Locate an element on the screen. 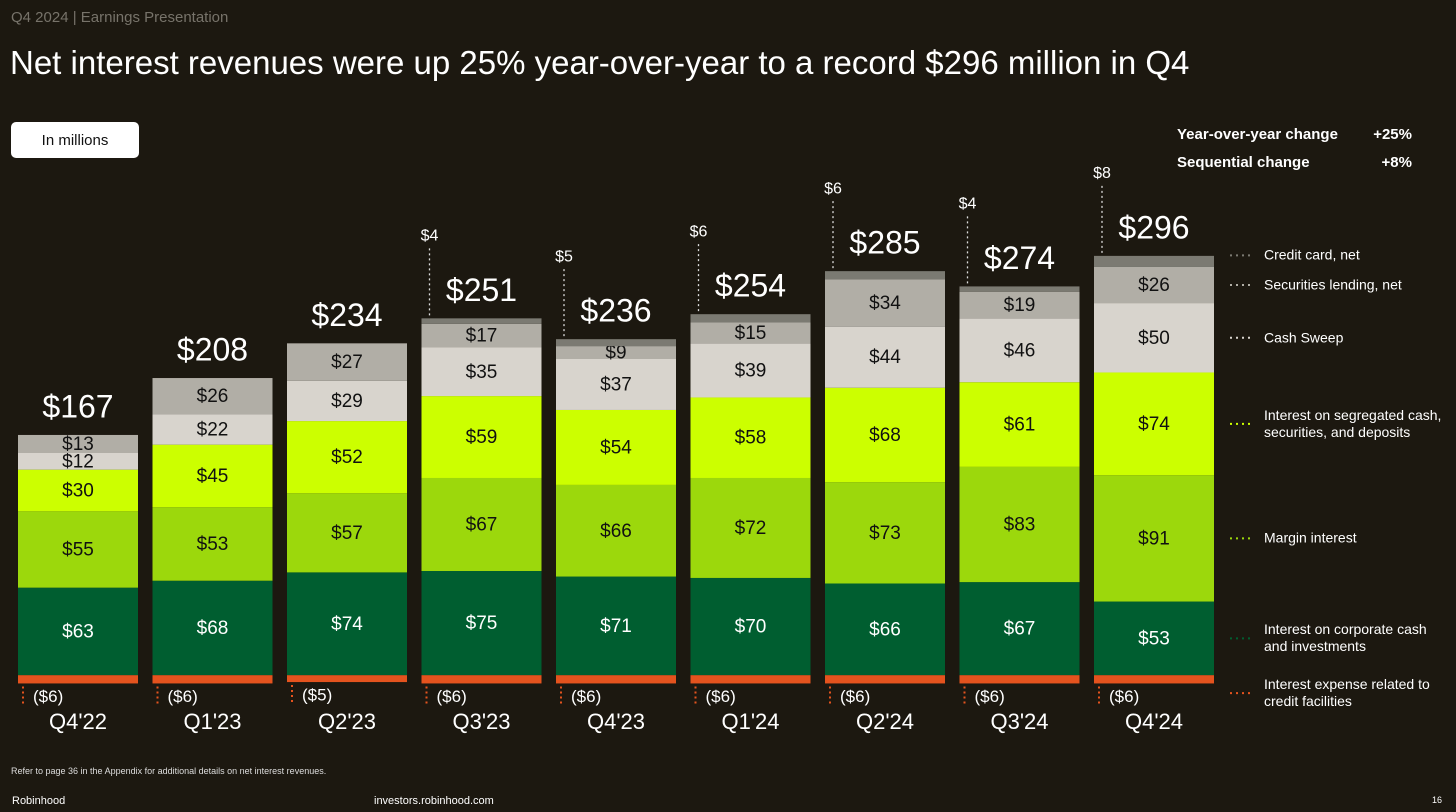 The width and height of the screenshot is (1456, 812). value-label: $13 is located at coordinates (78, 444).